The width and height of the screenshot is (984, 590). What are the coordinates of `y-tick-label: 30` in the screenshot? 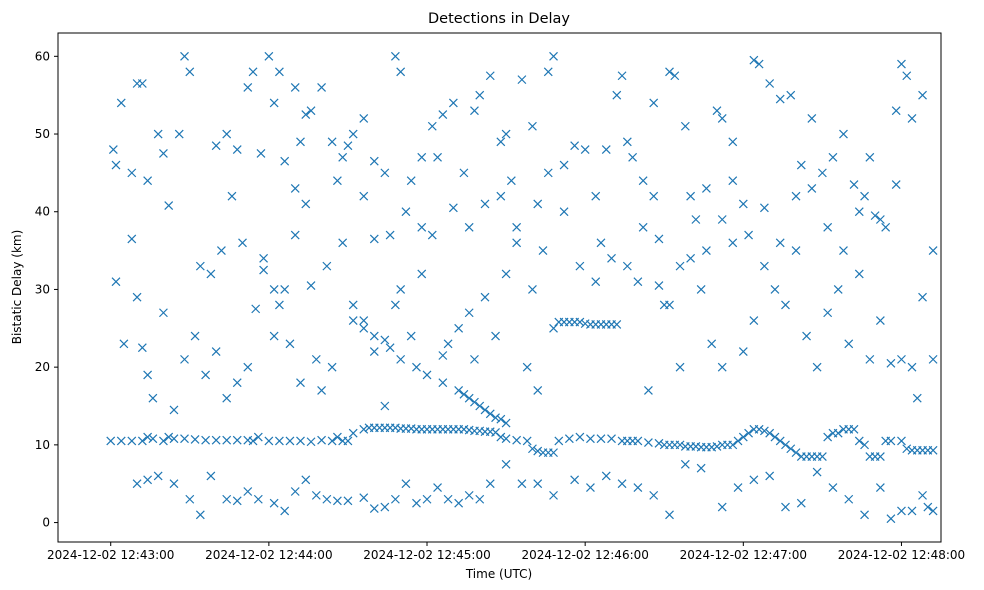 It's located at (42, 289).